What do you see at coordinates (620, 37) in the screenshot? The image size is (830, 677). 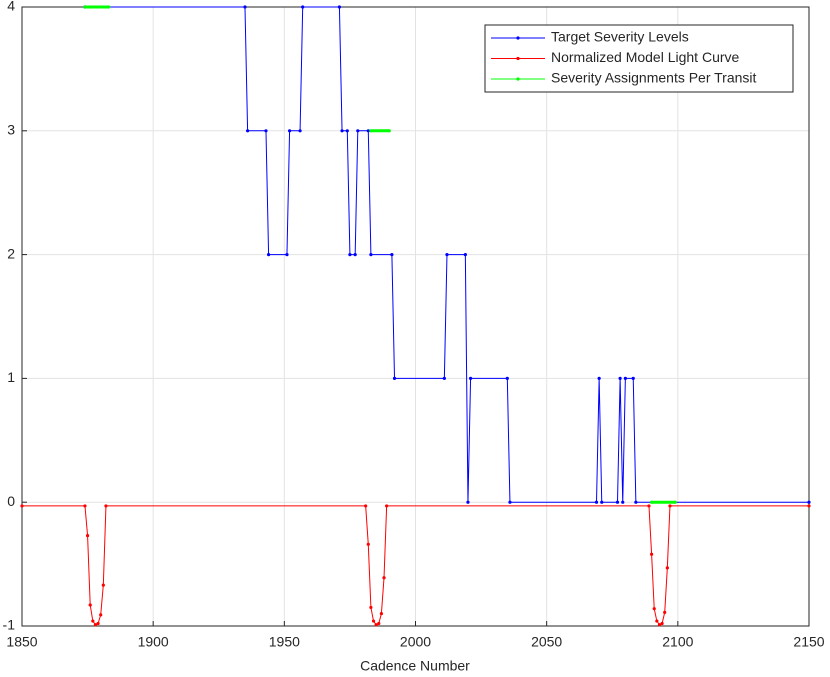 I see `legend-label: Target Severity Levels` at bounding box center [620, 37].